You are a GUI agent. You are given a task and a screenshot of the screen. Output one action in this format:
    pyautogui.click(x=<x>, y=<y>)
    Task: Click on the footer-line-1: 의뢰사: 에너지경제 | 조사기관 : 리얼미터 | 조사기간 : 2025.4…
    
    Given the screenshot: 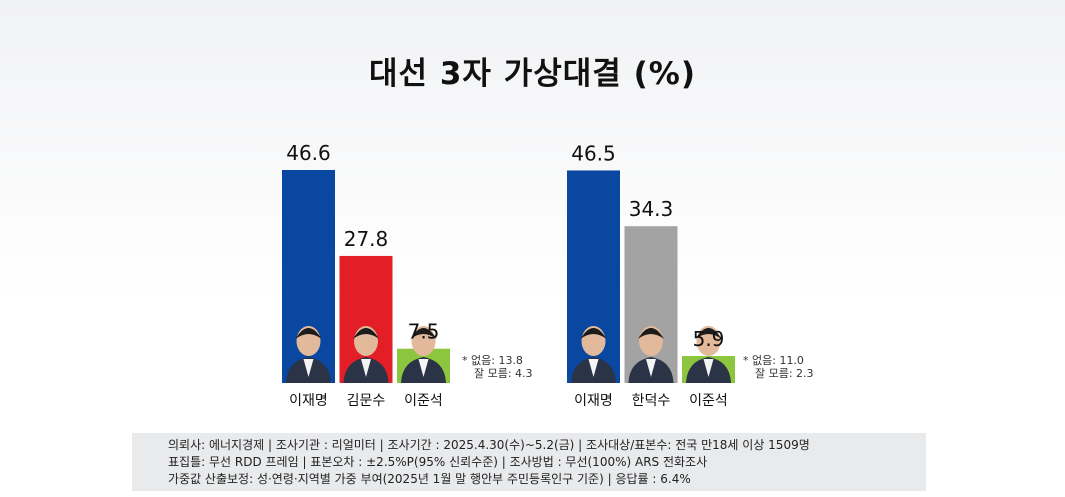 What is the action you would take?
    pyautogui.click(x=489, y=445)
    